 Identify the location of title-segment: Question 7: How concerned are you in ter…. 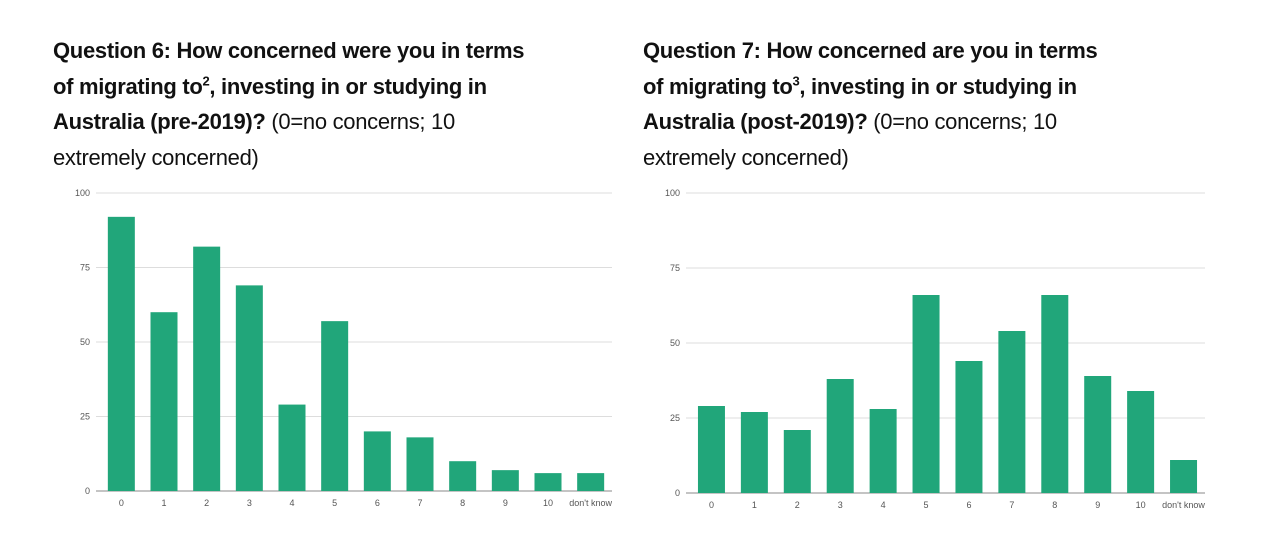
(870, 50).